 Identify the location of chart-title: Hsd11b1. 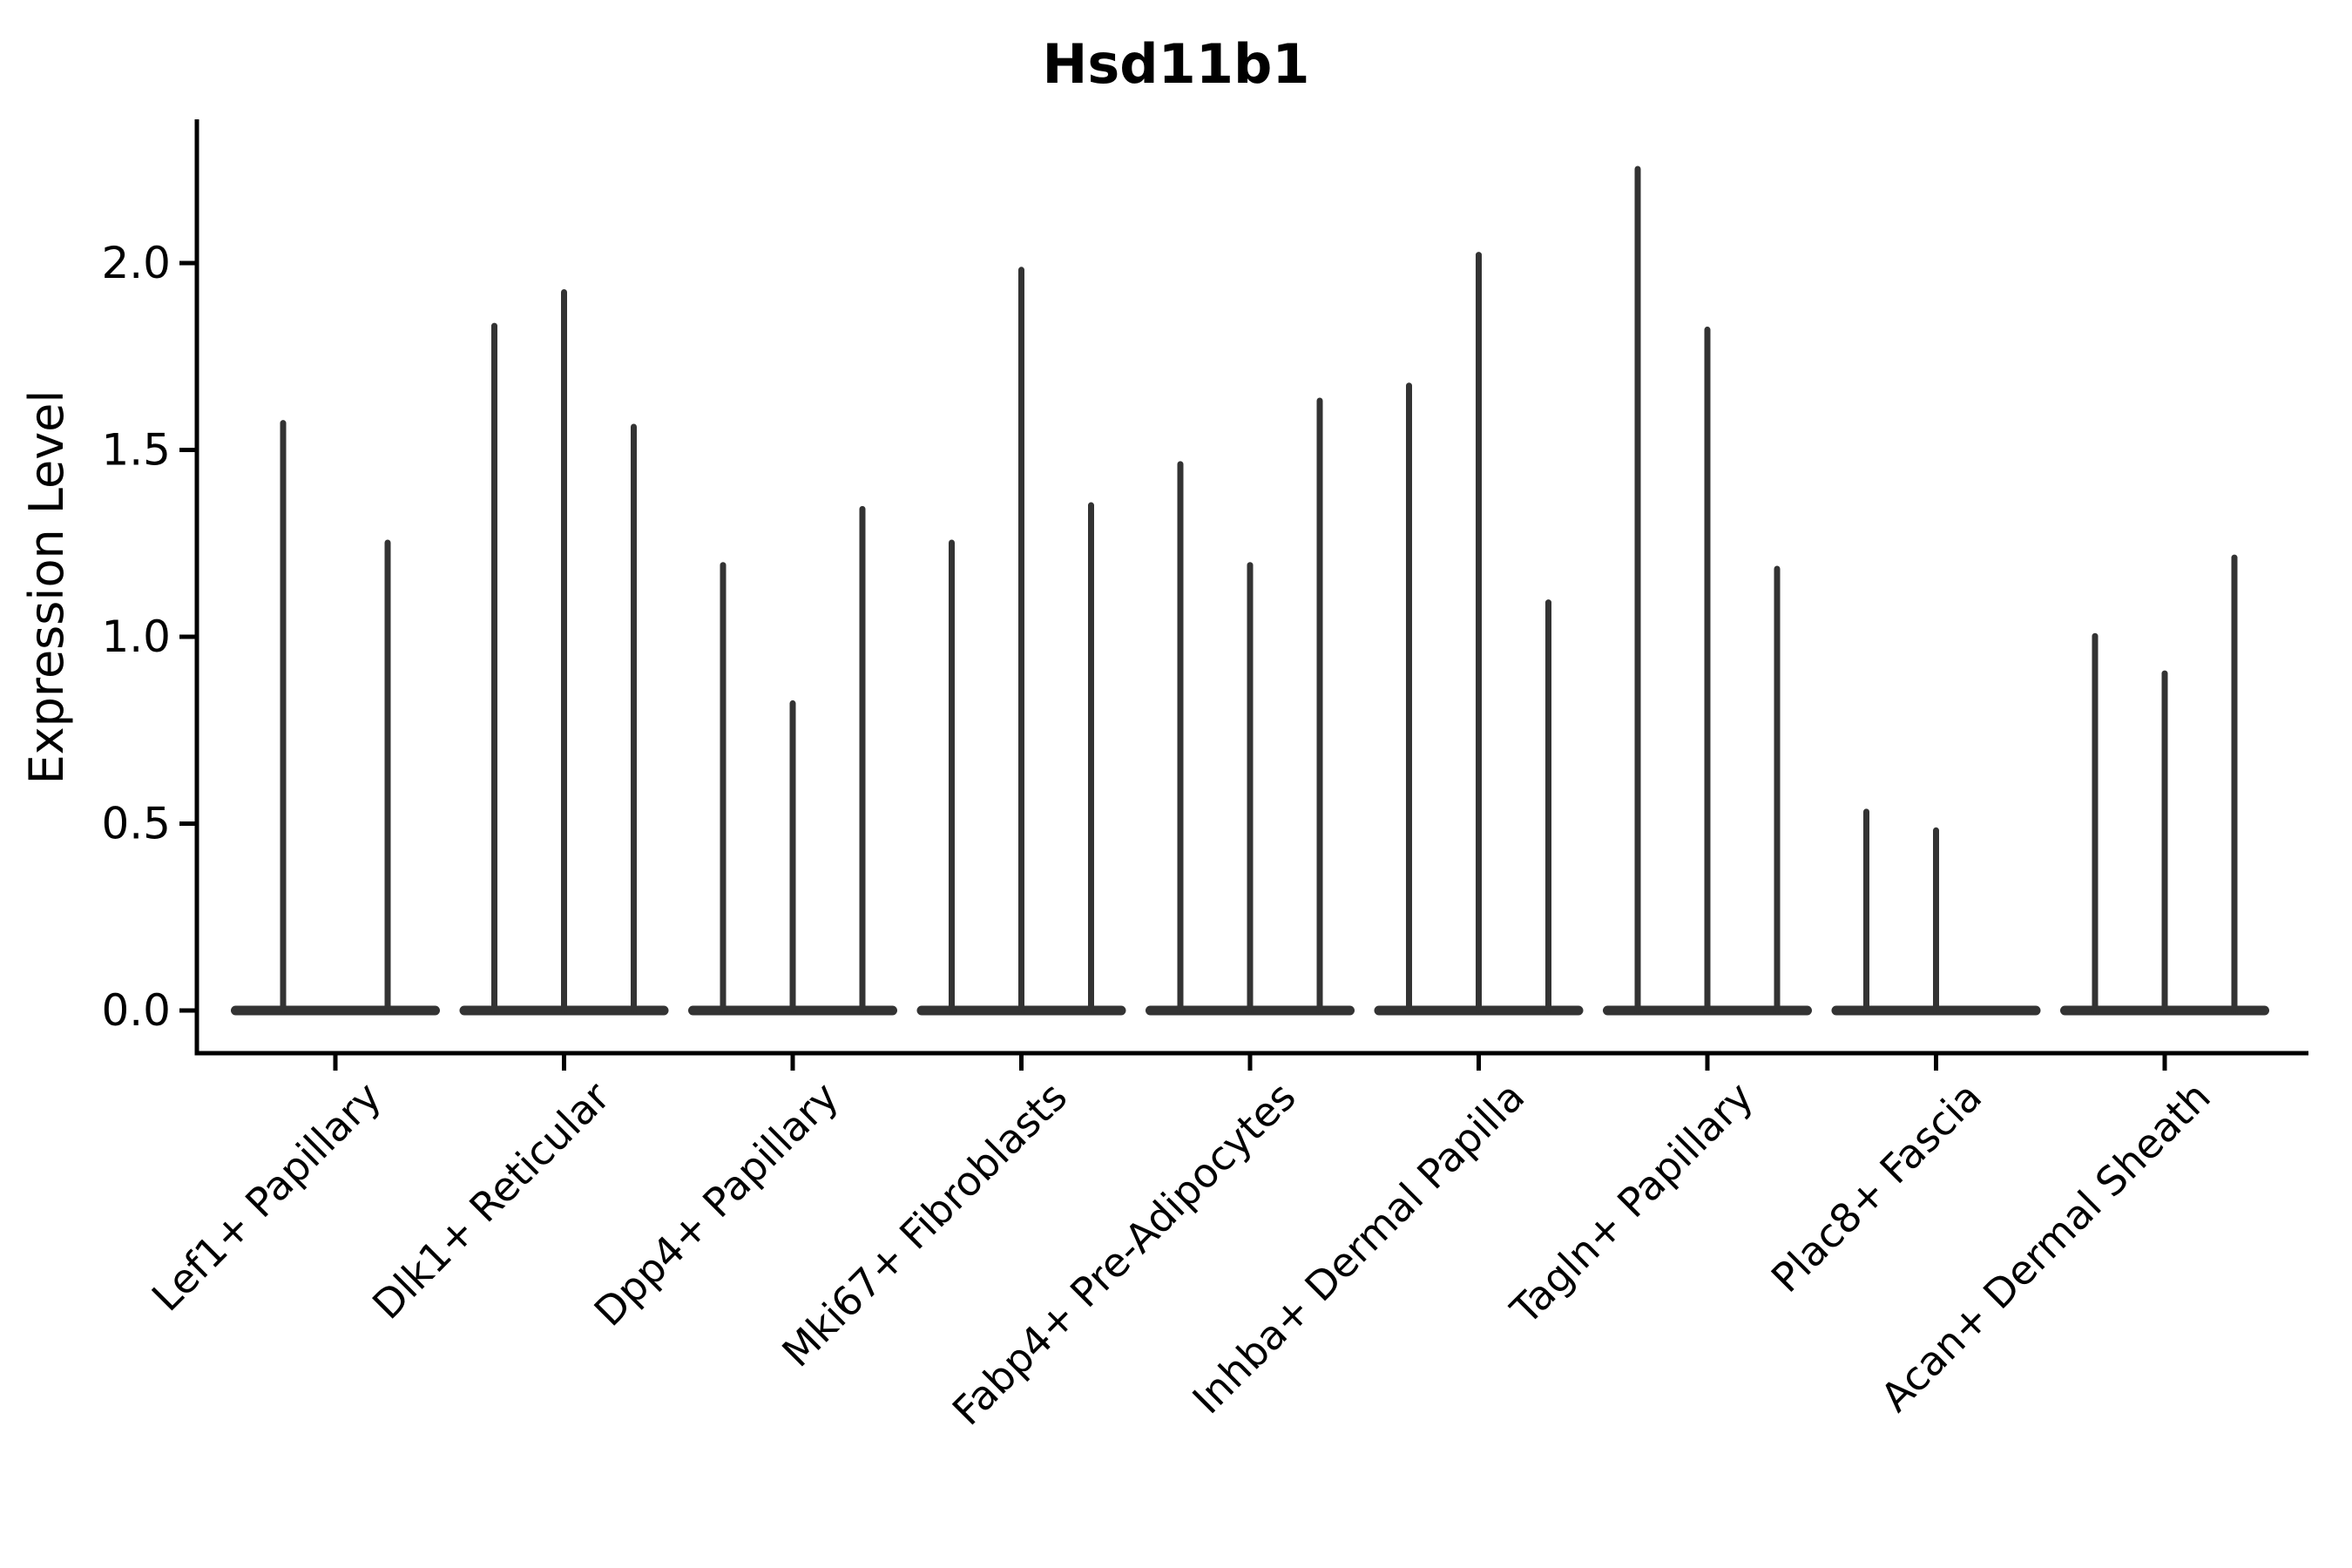
(1176, 64).